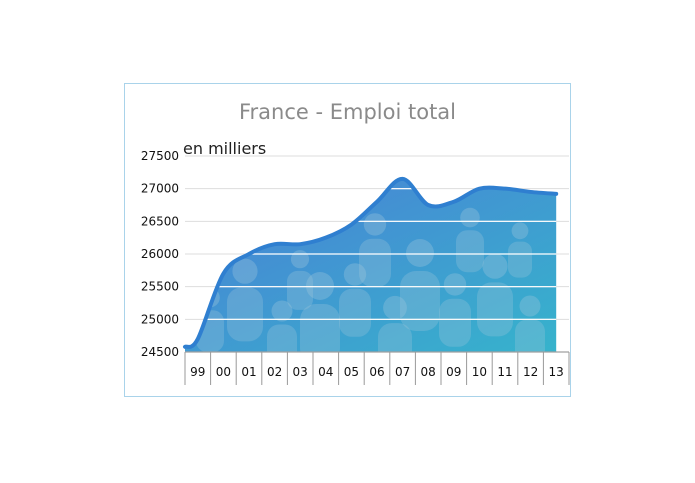 The image size is (695, 483). I want to click on y-axis-unit-label: en milliers, so click(225, 148).